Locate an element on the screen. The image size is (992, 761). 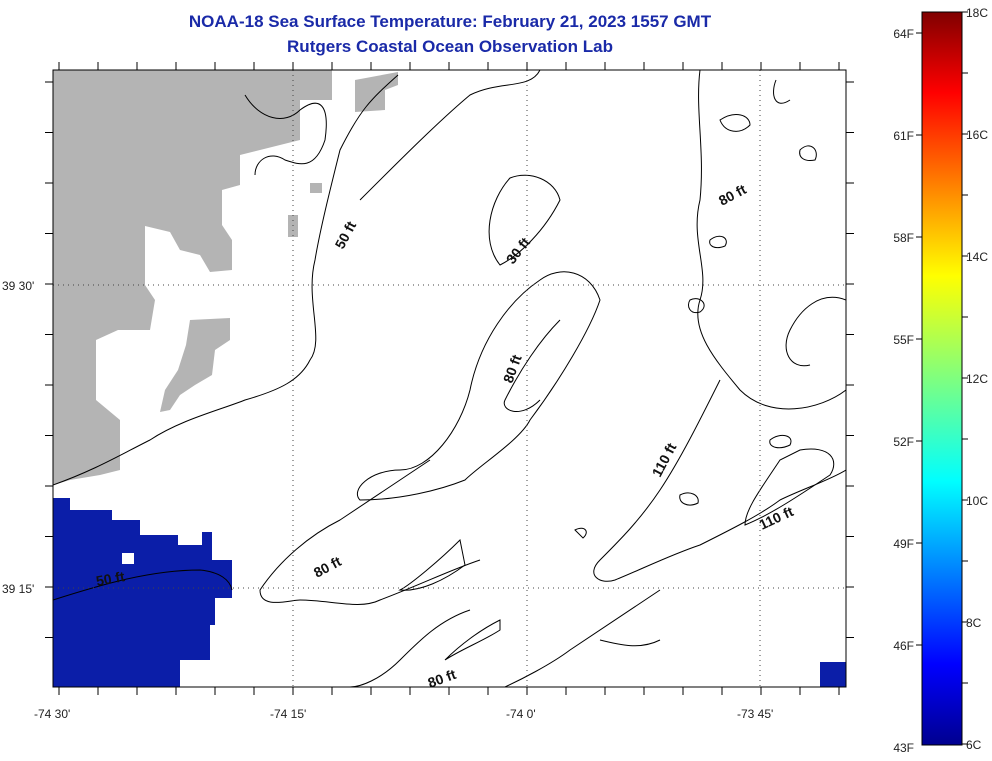
lat-axis-labels: 39 30' 39 15' is located at coordinates (18, 437).